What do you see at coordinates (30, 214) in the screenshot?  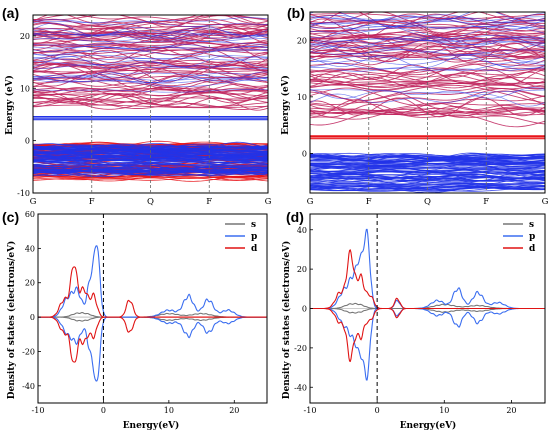 I see `y-tick-label: 60` at bounding box center [30, 214].